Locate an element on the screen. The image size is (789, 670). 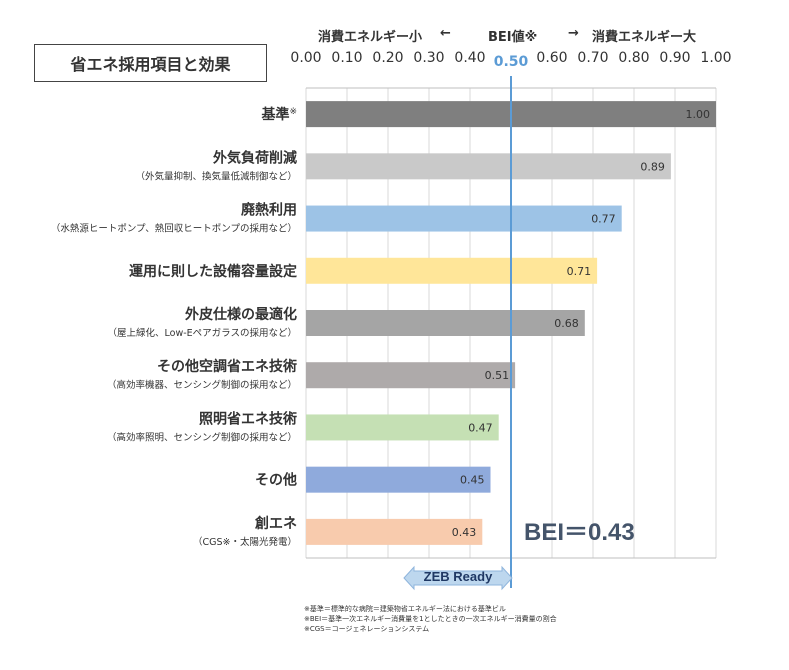
zeb-ready-arrow is located at coordinates (458, 578).